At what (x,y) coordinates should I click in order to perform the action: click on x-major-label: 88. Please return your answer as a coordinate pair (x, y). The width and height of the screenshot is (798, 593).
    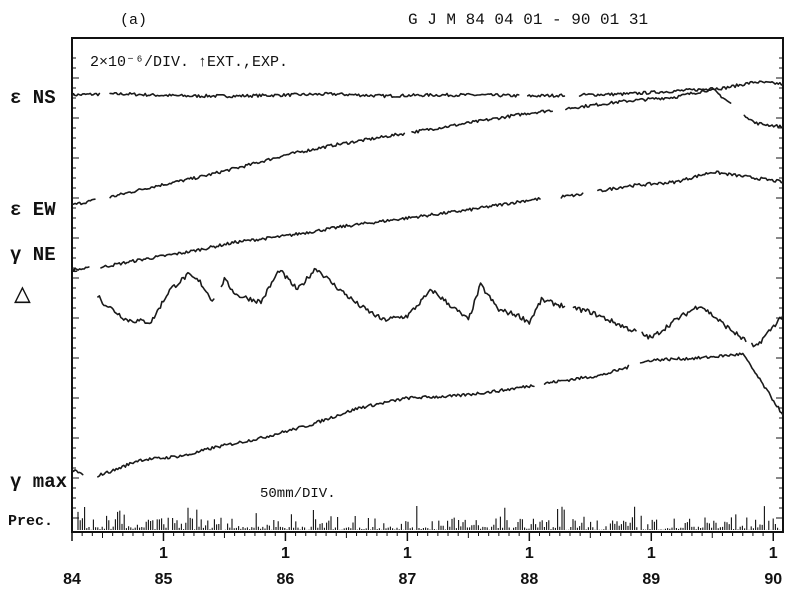
    Looking at the image, I should click on (529, 579).